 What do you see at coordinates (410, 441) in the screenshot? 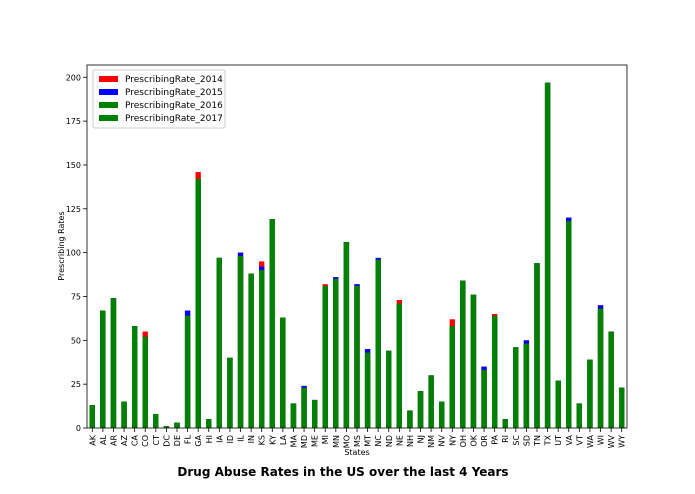
I see `x-tick-label: NH` at bounding box center [410, 441].